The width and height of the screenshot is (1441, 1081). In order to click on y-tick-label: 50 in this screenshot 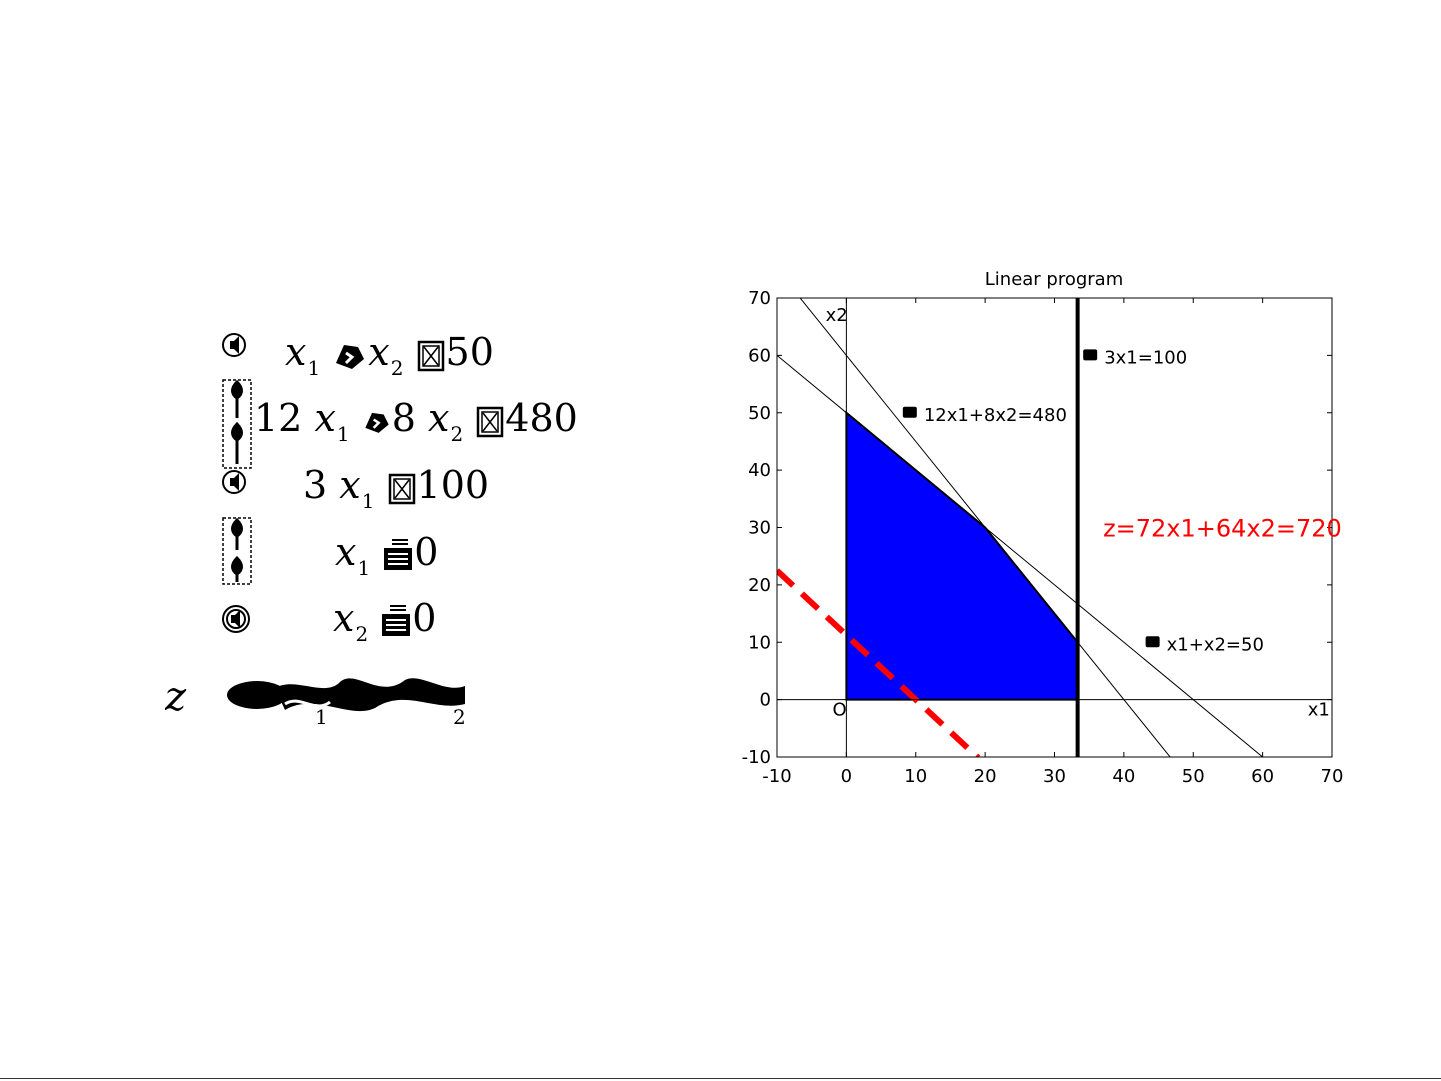, I will do `click(759, 413)`.